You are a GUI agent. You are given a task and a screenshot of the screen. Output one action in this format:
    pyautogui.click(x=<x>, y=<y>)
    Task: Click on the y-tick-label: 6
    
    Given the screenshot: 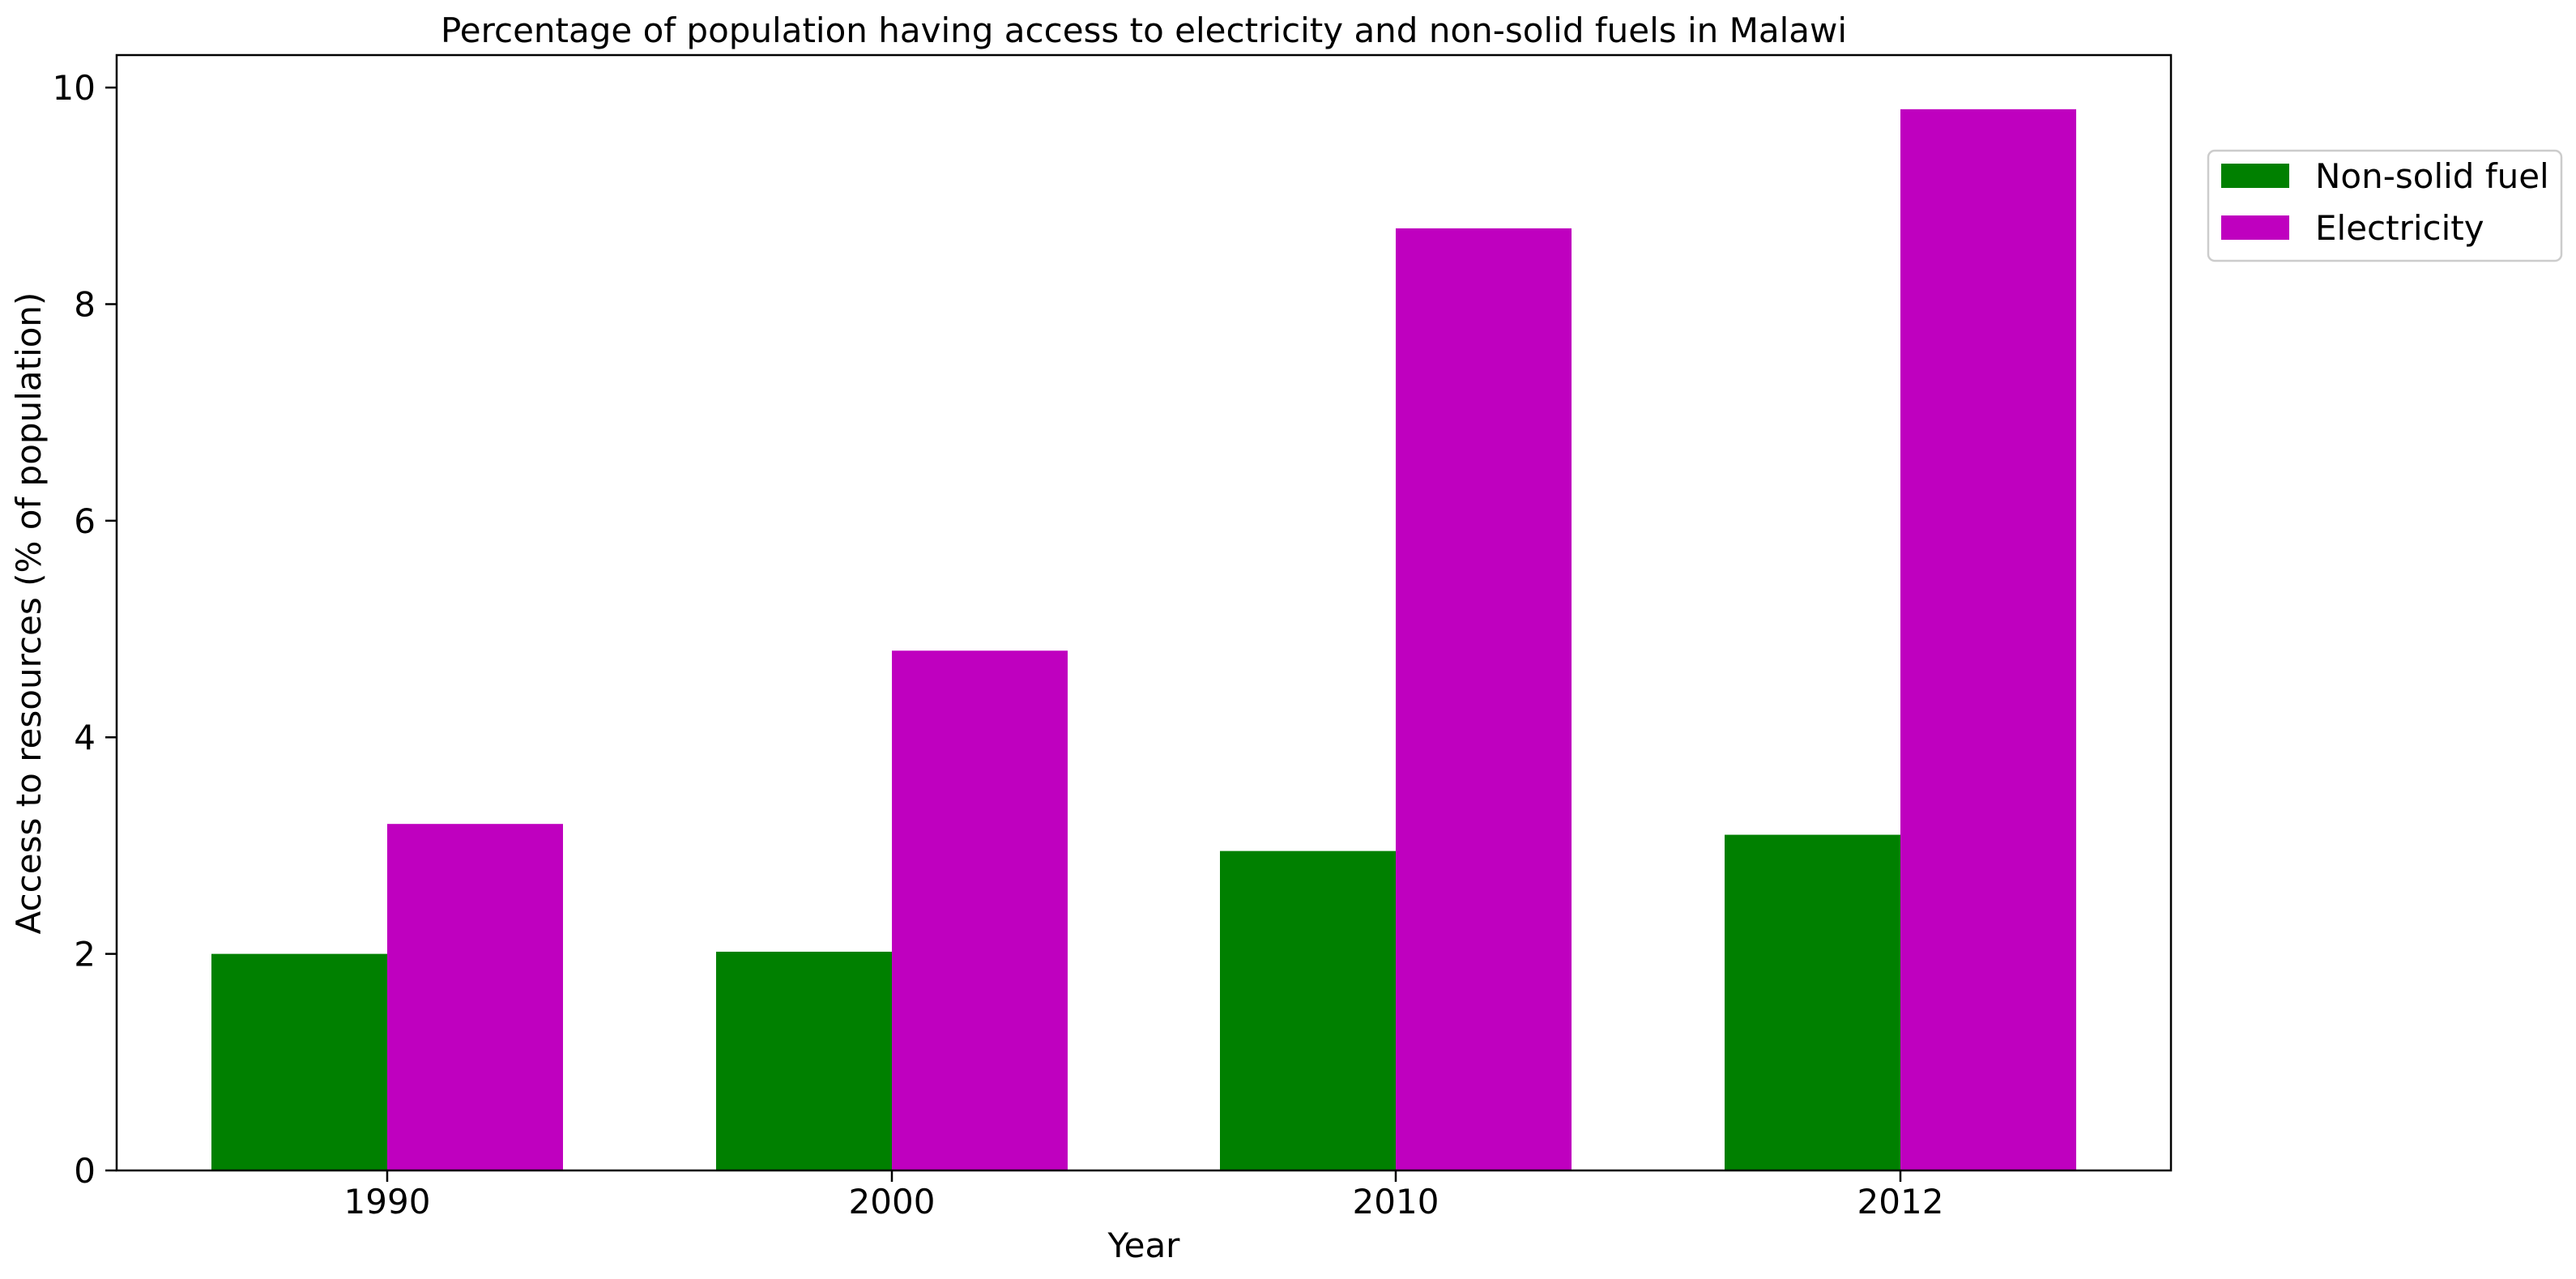 What is the action you would take?
    pyautogui.click(x=85, y=521)
    